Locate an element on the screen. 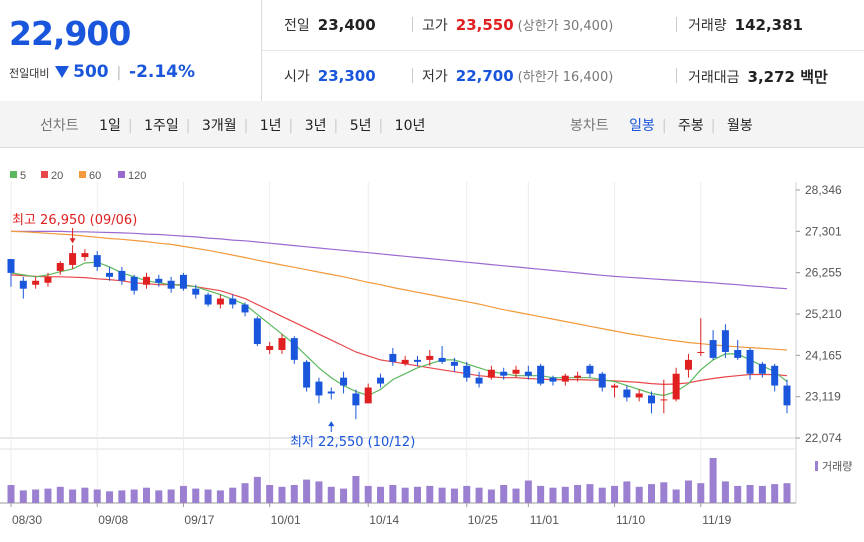  x-tick-label: 11/19 is located at coordinates (716, 520).